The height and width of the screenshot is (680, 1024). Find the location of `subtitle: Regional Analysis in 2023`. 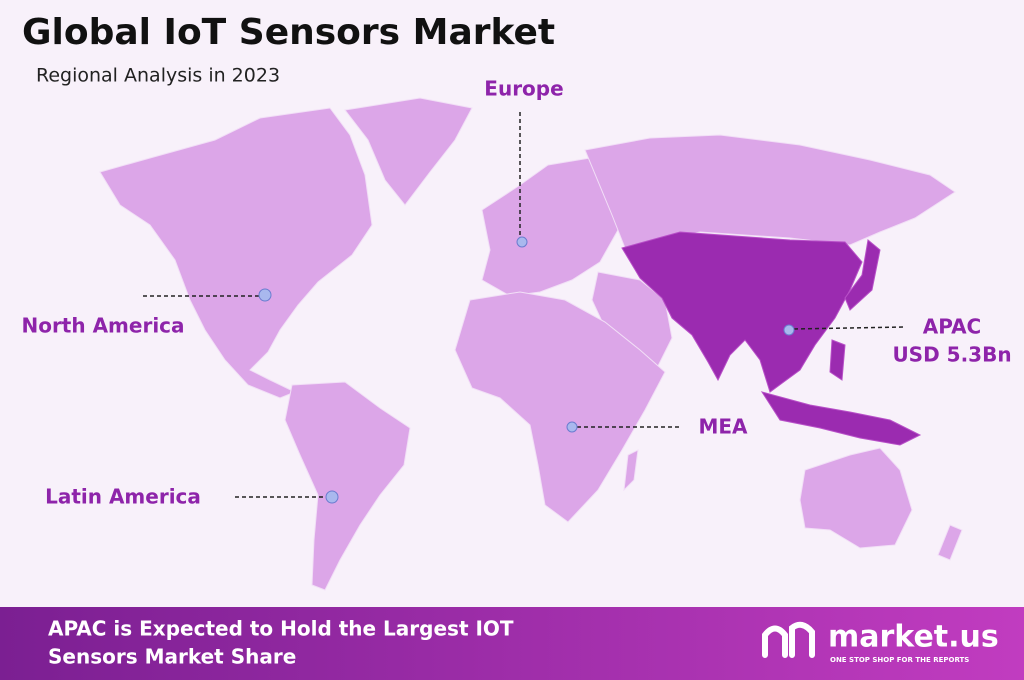

subtitle: Regional Analysis in 2023 is located at coordinates (158, 76).